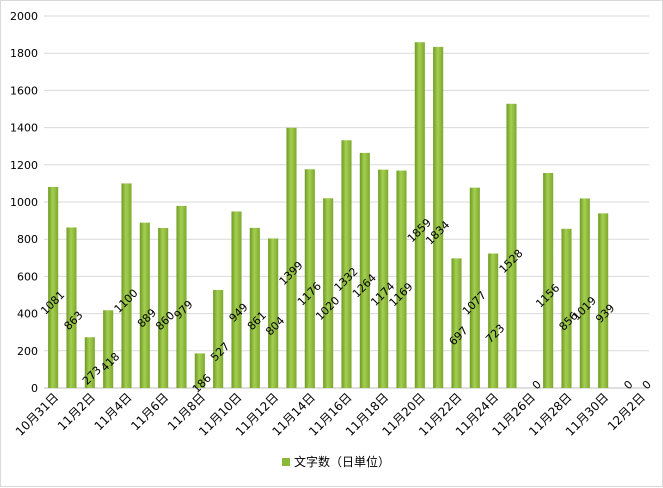 This screenshot has width=663, height=488. I want to click on legend-swatch, so click(286, 462).